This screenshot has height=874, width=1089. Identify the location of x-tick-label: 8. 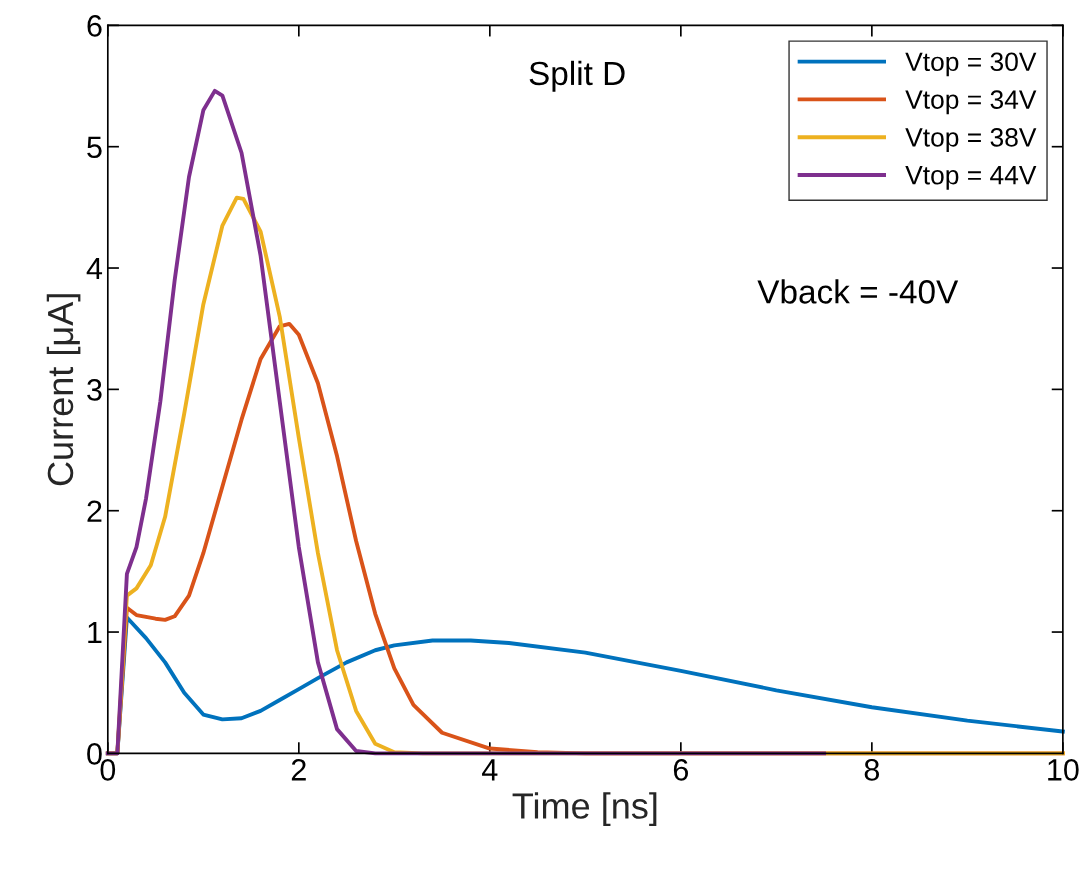
(872, 770).